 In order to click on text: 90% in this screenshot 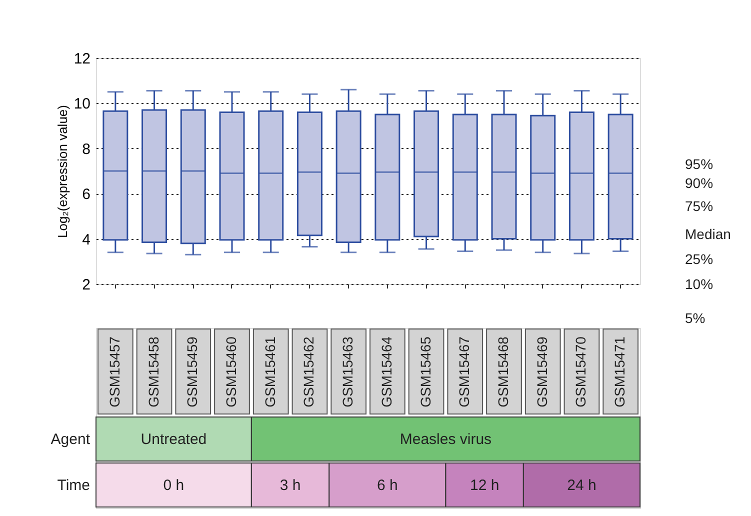, I will do `click(699, 183)`.